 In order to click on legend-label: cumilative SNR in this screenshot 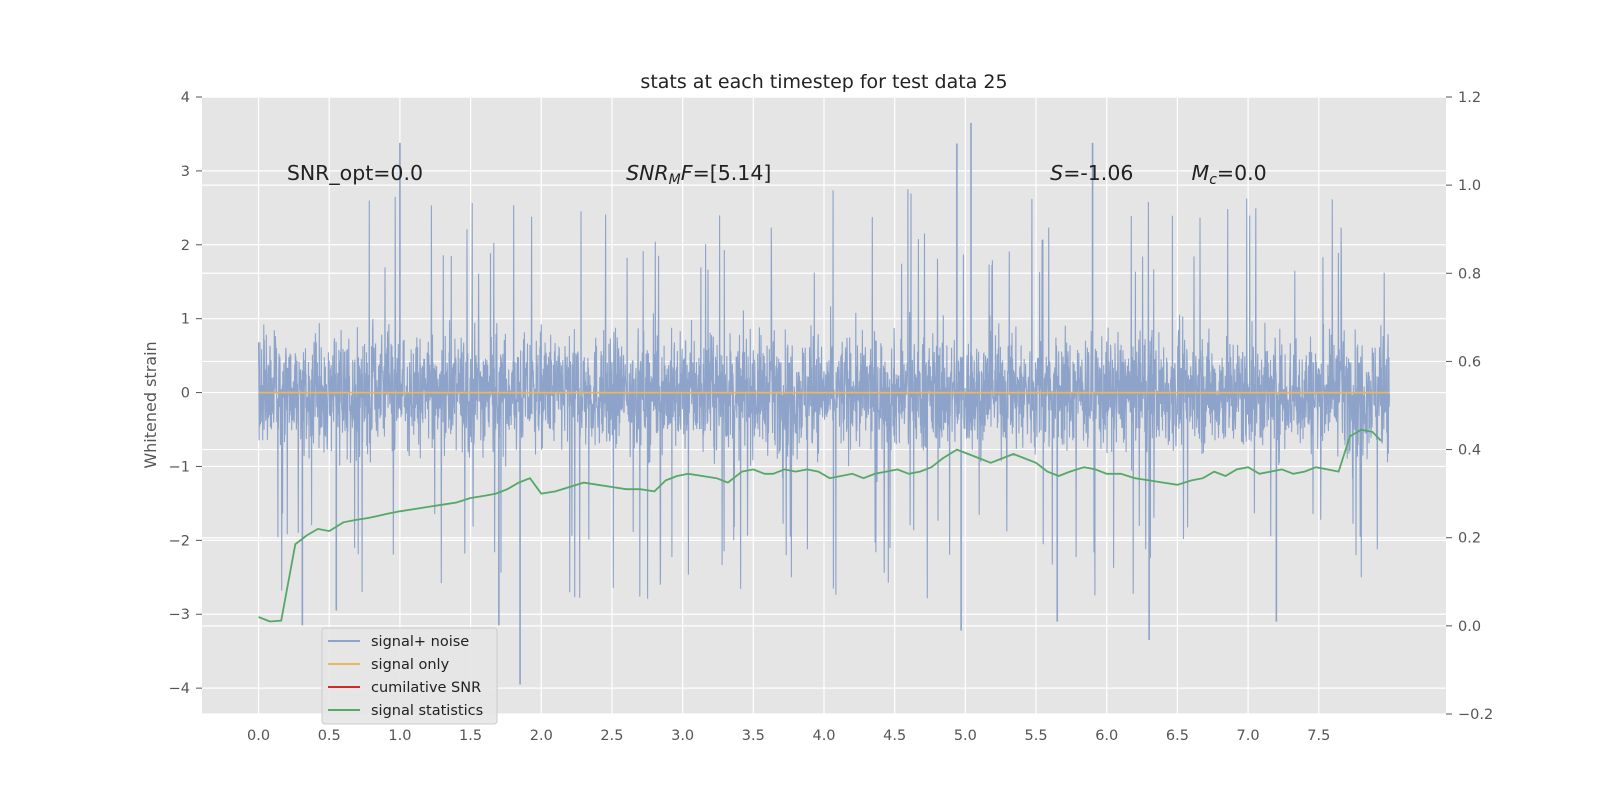, I will do `click(426, 688)`.